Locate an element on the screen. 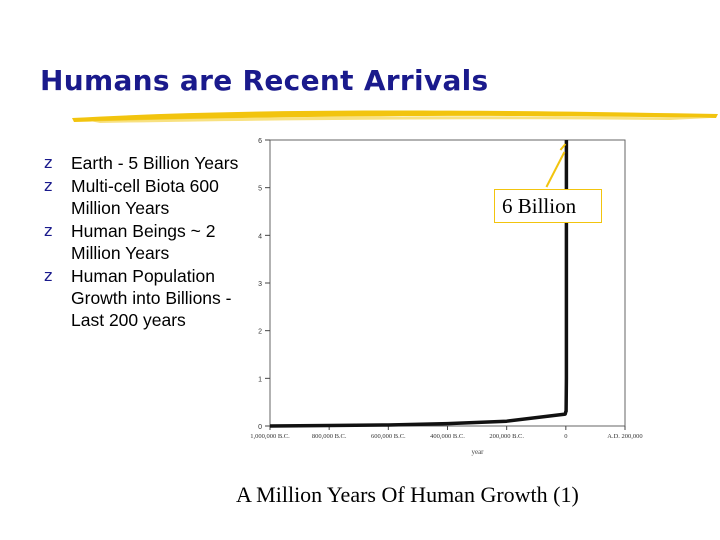  y-tick-label: 5 is located at coordinates (260, 189).